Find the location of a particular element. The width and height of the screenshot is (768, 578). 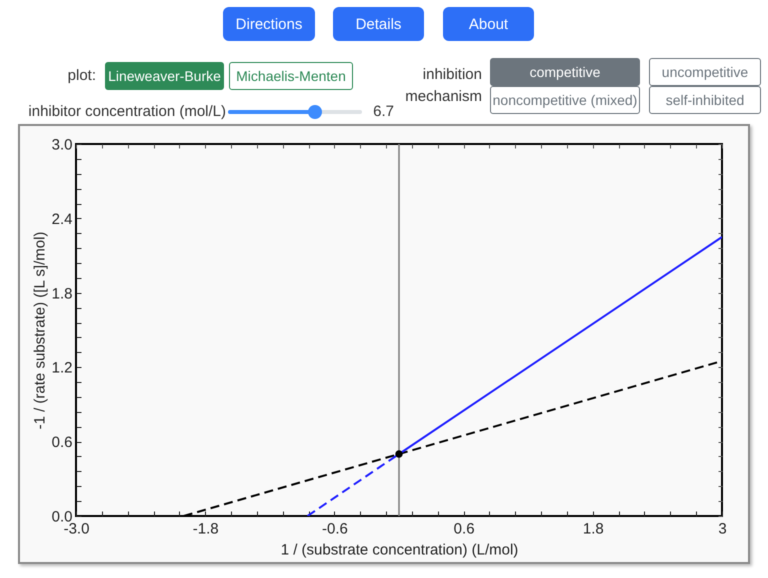

toggle-button: self-inhibited is located at coordinates (705, 100).